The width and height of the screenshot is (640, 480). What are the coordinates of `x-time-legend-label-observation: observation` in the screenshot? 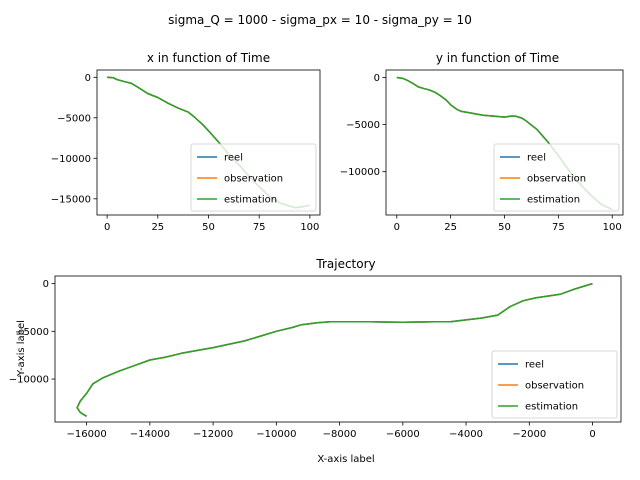 It's located at (253, 179).